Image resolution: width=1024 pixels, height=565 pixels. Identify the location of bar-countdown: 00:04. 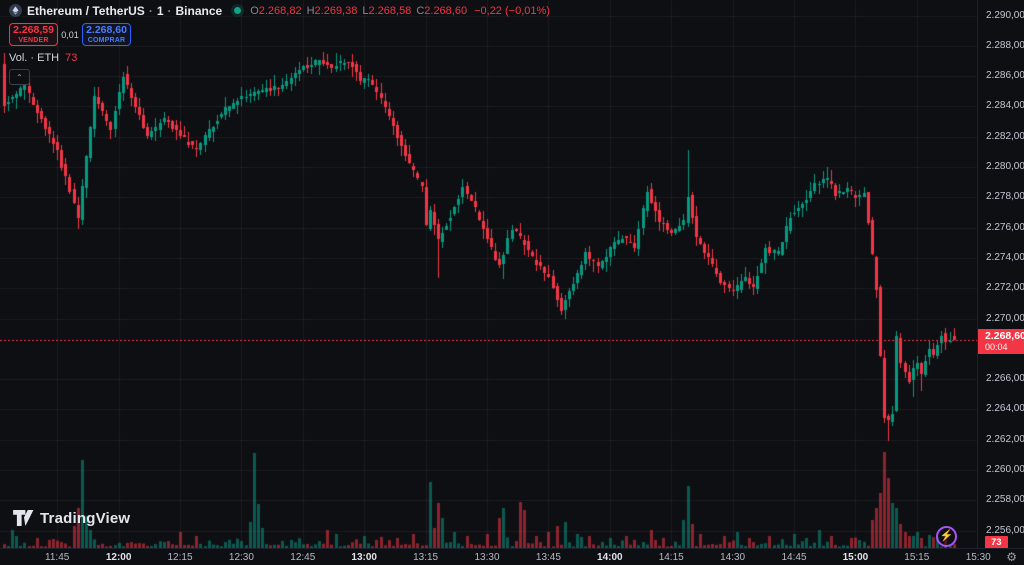
(996, 346).